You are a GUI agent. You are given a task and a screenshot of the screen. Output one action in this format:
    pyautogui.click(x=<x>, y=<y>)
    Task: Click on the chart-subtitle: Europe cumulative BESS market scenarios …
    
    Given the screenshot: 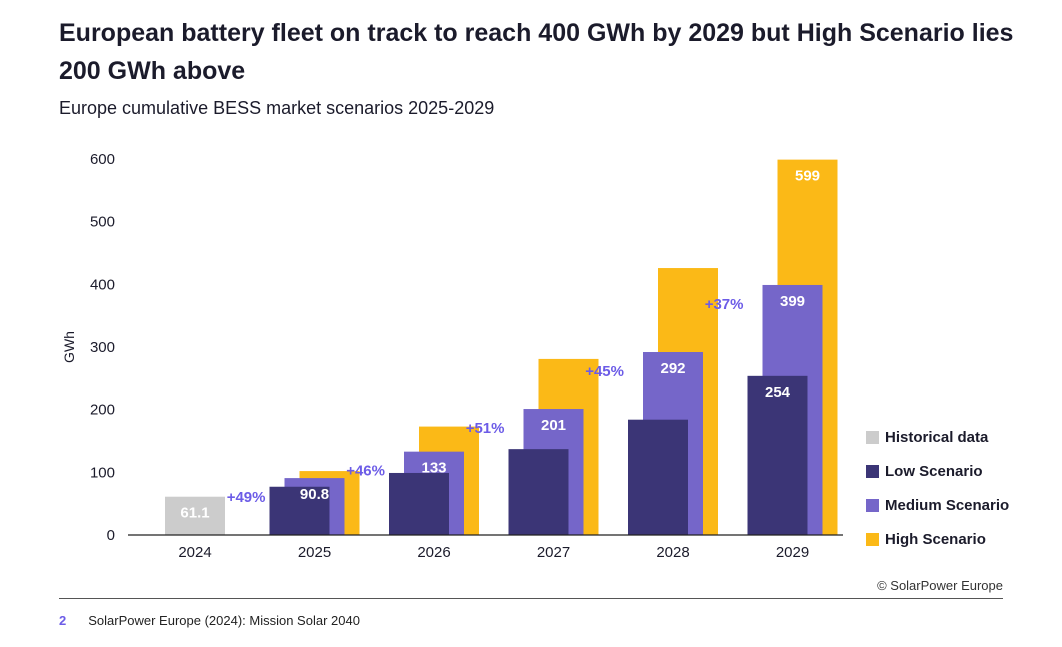 What is the action you would take?
    pyautogui.click(x=277, y=108)
    